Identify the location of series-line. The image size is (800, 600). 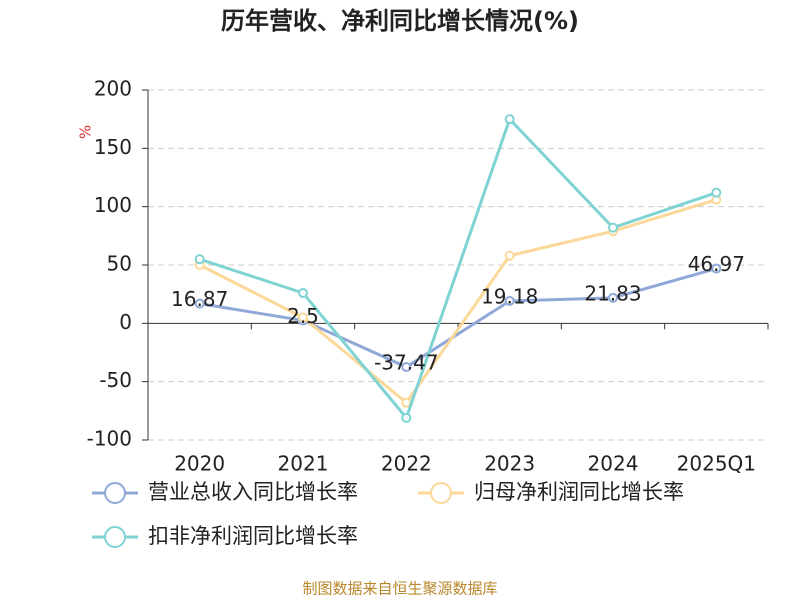
(458, 318).